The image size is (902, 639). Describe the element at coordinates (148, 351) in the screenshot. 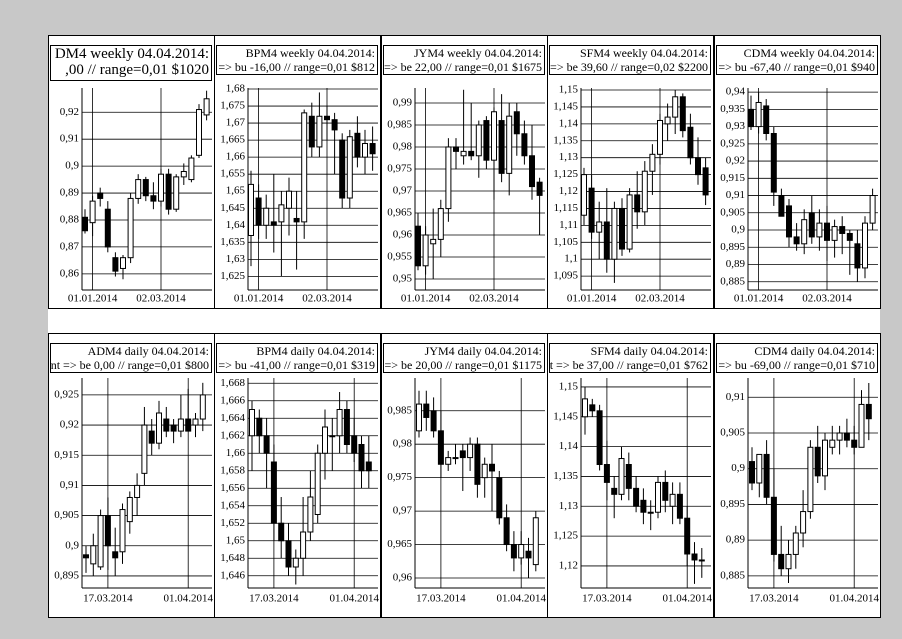

I see `chart-title: ADM4 daily 04.04.2014:` at that location.